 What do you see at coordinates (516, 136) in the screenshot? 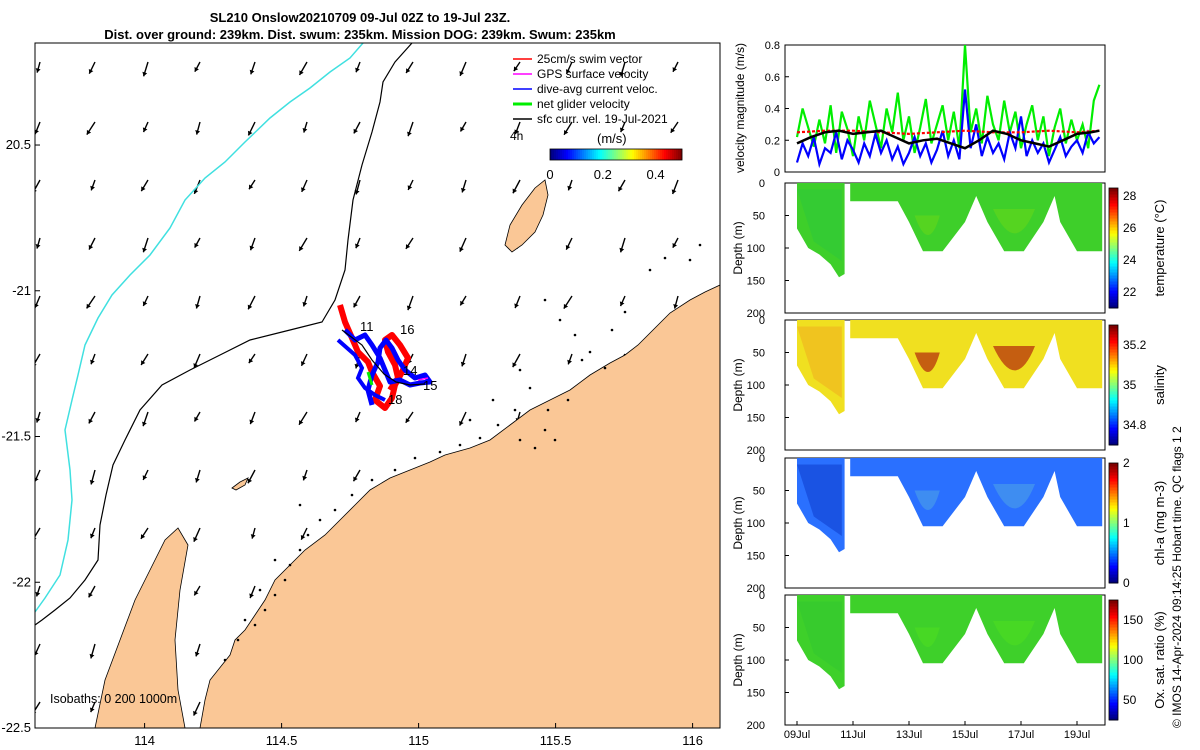
I see `time-step-label: 4h` at bounding box center [516, 136].